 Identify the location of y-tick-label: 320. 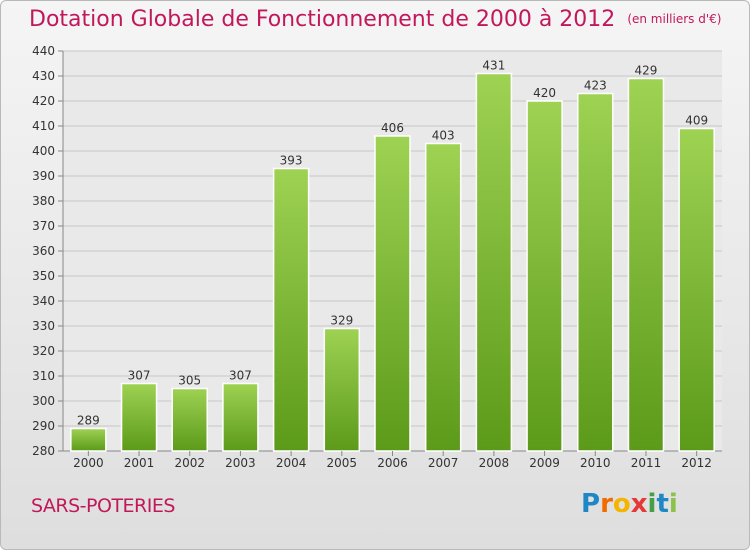
(43, 351).